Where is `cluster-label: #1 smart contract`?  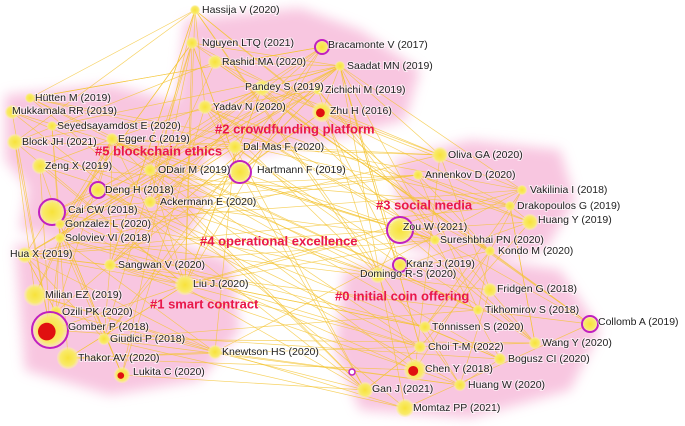
cluster-label: #1 smart contract is located at coordinates (204, 303).